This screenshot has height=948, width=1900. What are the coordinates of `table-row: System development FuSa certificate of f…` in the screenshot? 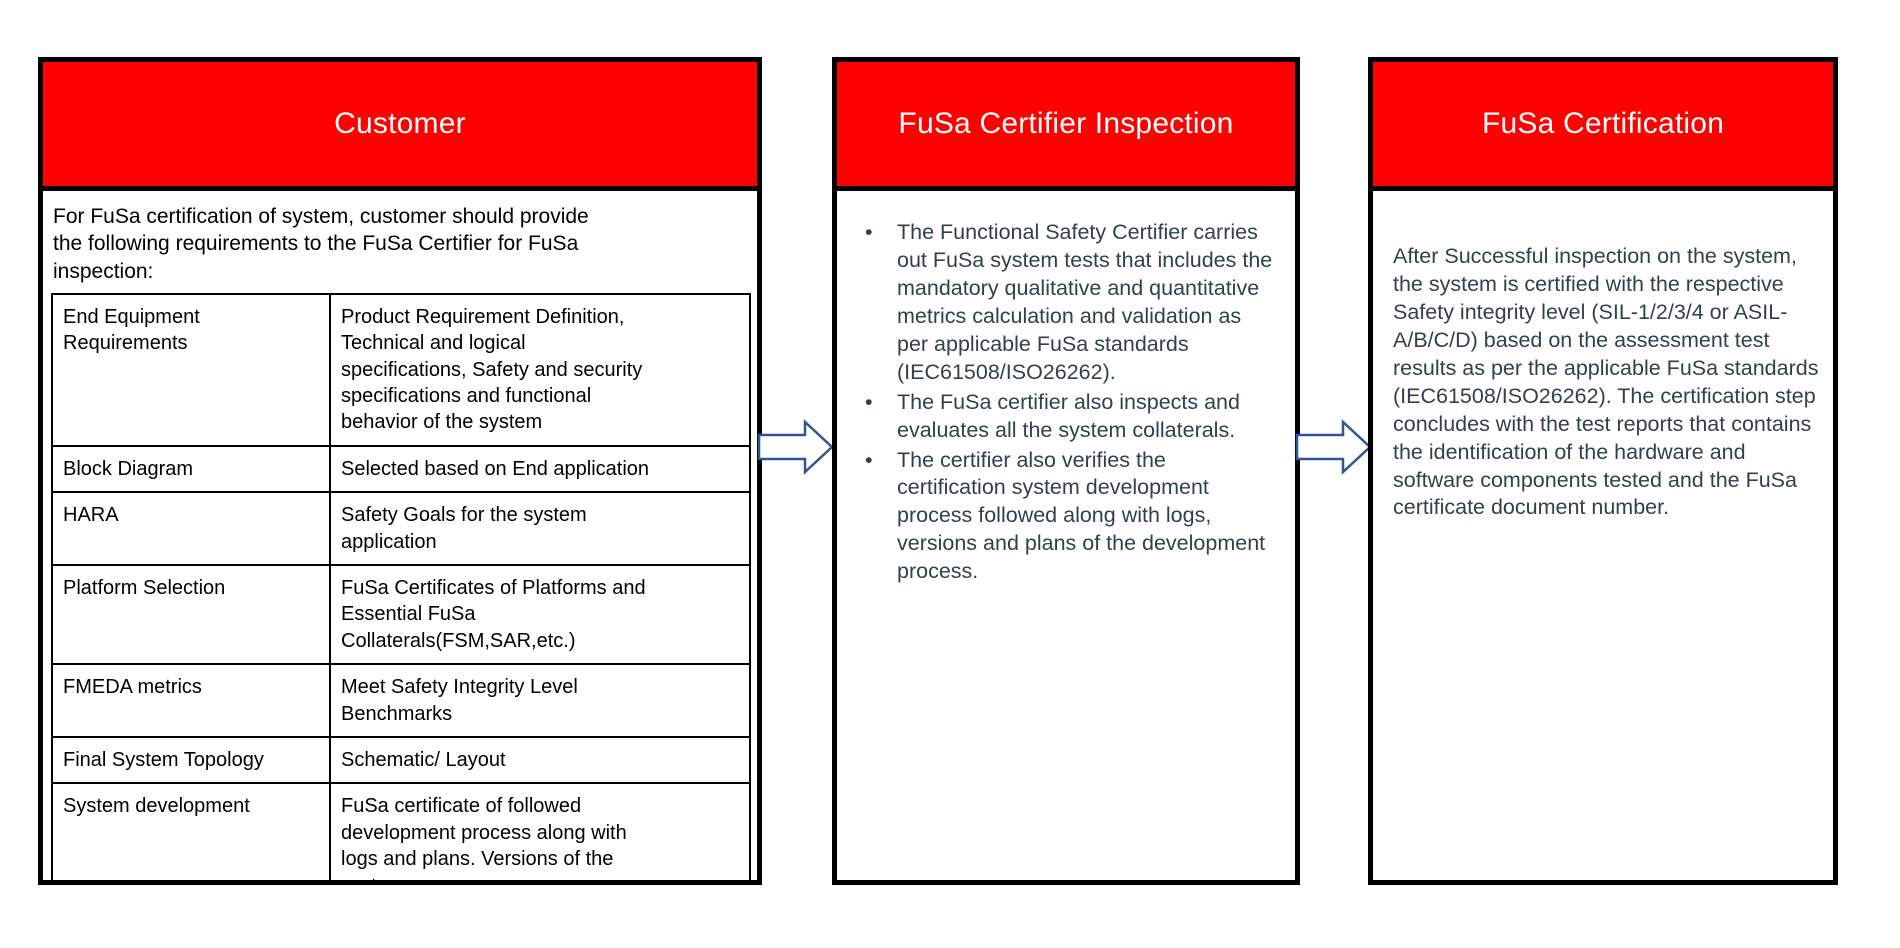 It's located at (401, 831).